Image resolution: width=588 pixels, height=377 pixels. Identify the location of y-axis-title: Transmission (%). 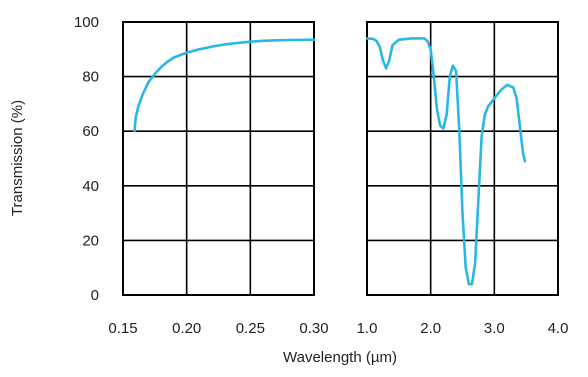
(17, 158).